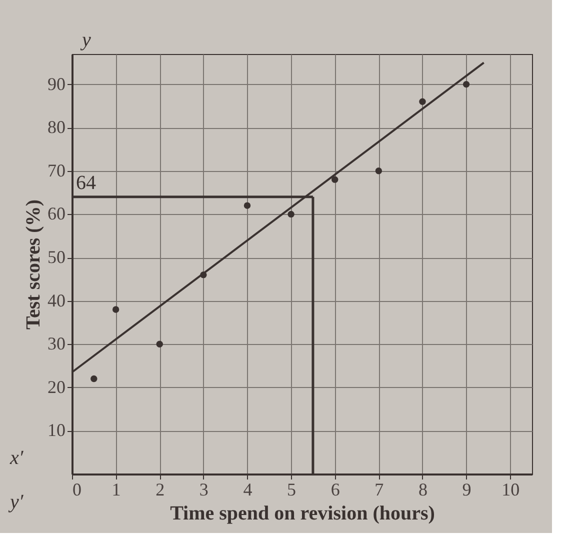 Image resolution: width=582 pixels, height=538 pixels. I want to click on y-tick-label: 10, so click(57, 430).